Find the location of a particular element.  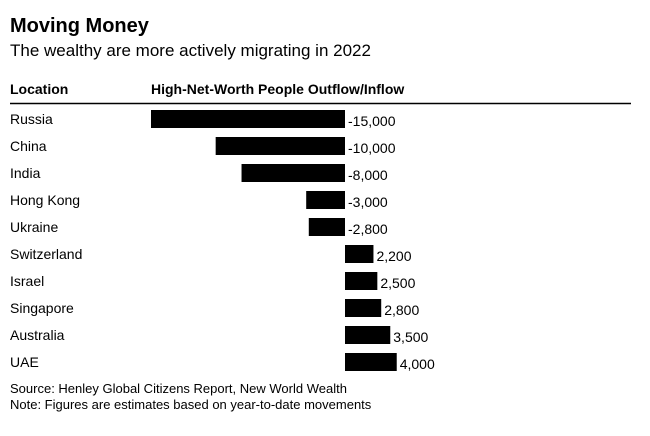

category-label: UAE is located at coordinates (24, 362).